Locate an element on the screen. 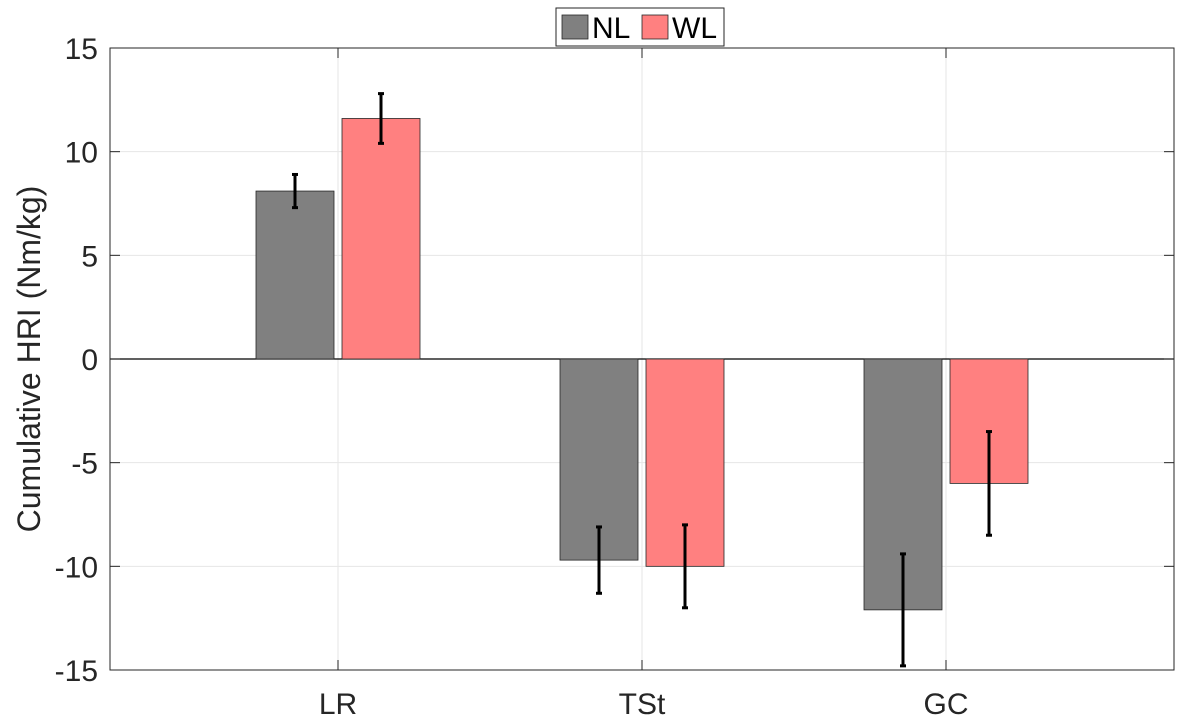 The width and height of the screenshot is (1178, 720). x-tick-label: LR is located at coordinates (338, 704).